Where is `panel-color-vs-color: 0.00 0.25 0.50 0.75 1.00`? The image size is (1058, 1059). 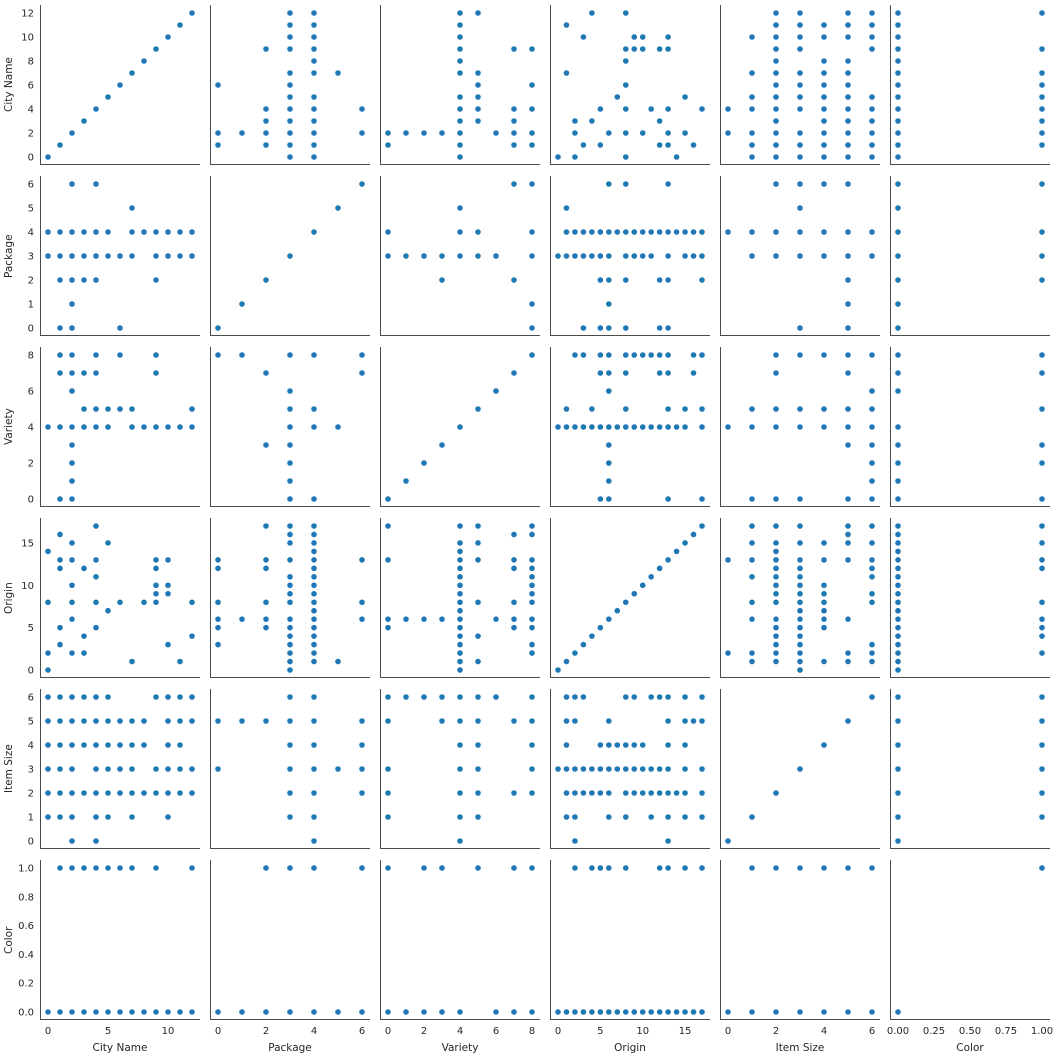
panel-color-vs-color: 0.00 0.25 0.50 0.75 1.00 is located at coordinates (970, 948).